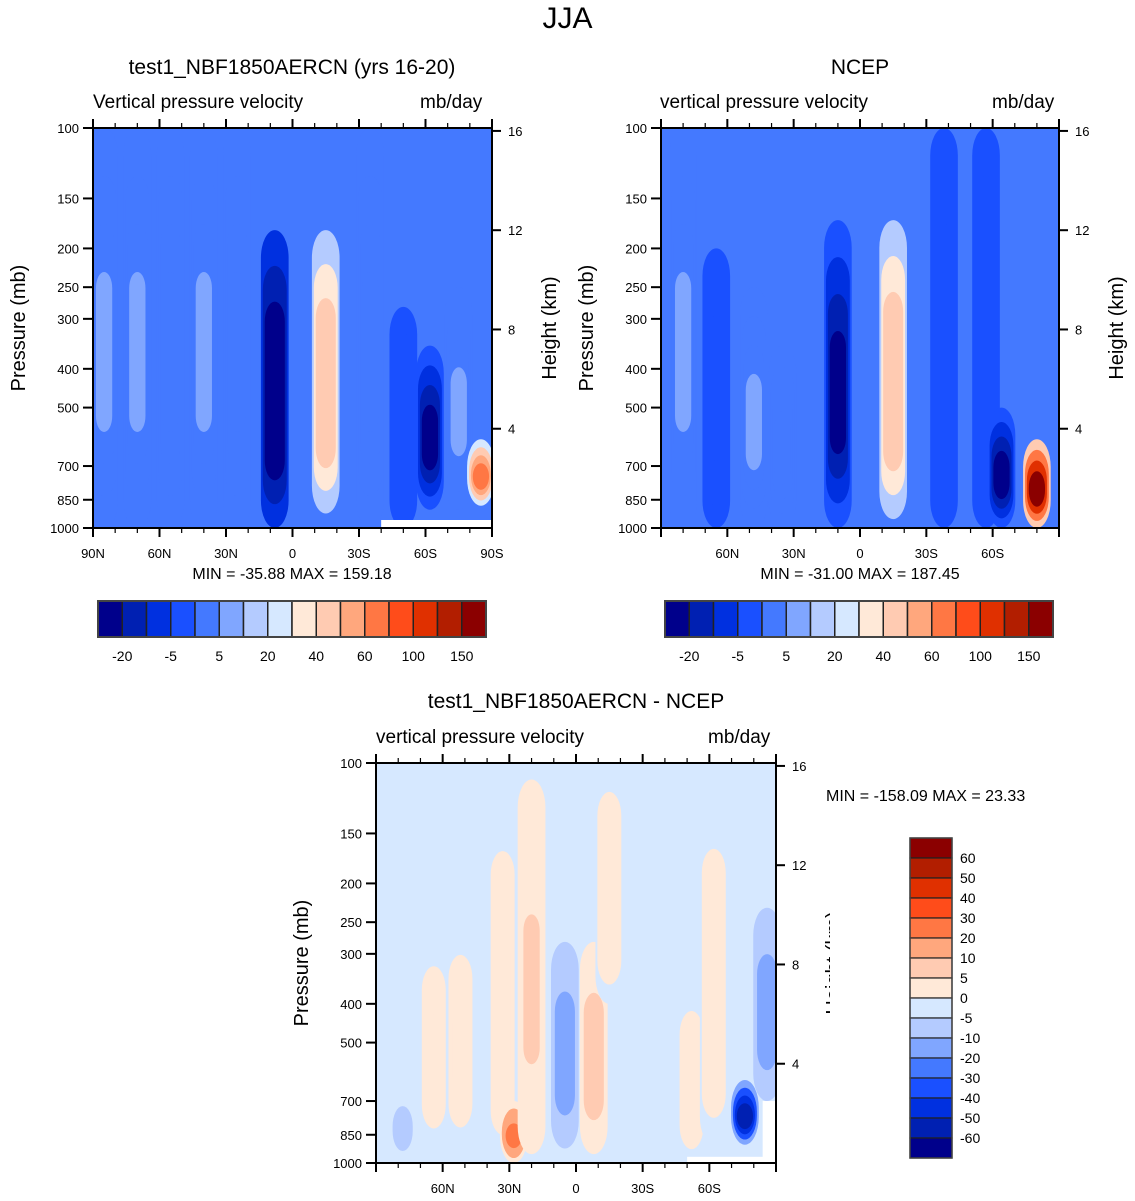  What do you see at coordinates (575, 1188) in the screenshot?
I see `x-tick-label: 0` at bounding box center [575, 1188].